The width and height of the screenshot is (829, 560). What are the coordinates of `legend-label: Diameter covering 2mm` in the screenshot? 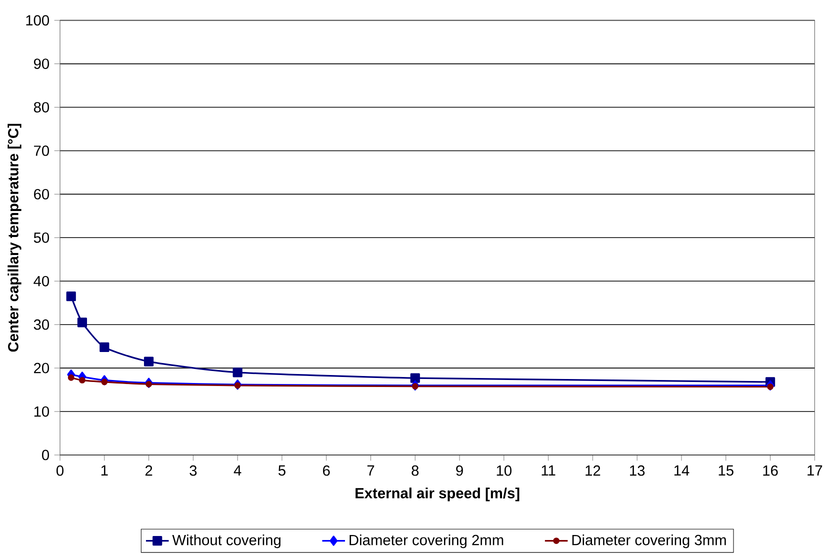 It's located at (427, 541).